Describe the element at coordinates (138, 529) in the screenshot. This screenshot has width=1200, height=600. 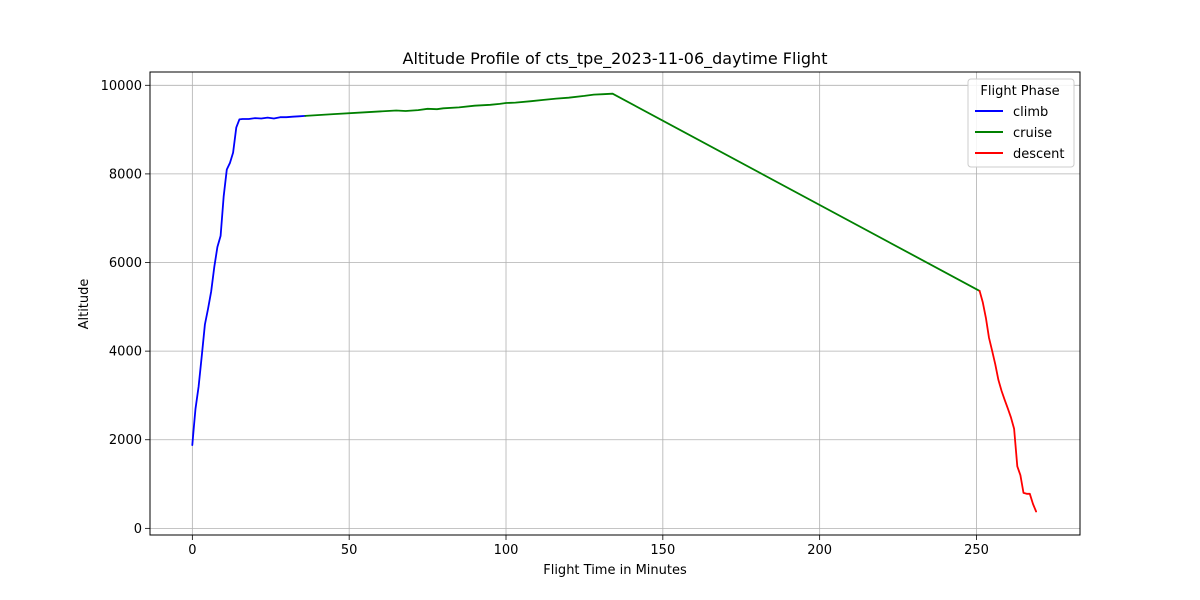
I see `y-tick-label: 0` at that location.